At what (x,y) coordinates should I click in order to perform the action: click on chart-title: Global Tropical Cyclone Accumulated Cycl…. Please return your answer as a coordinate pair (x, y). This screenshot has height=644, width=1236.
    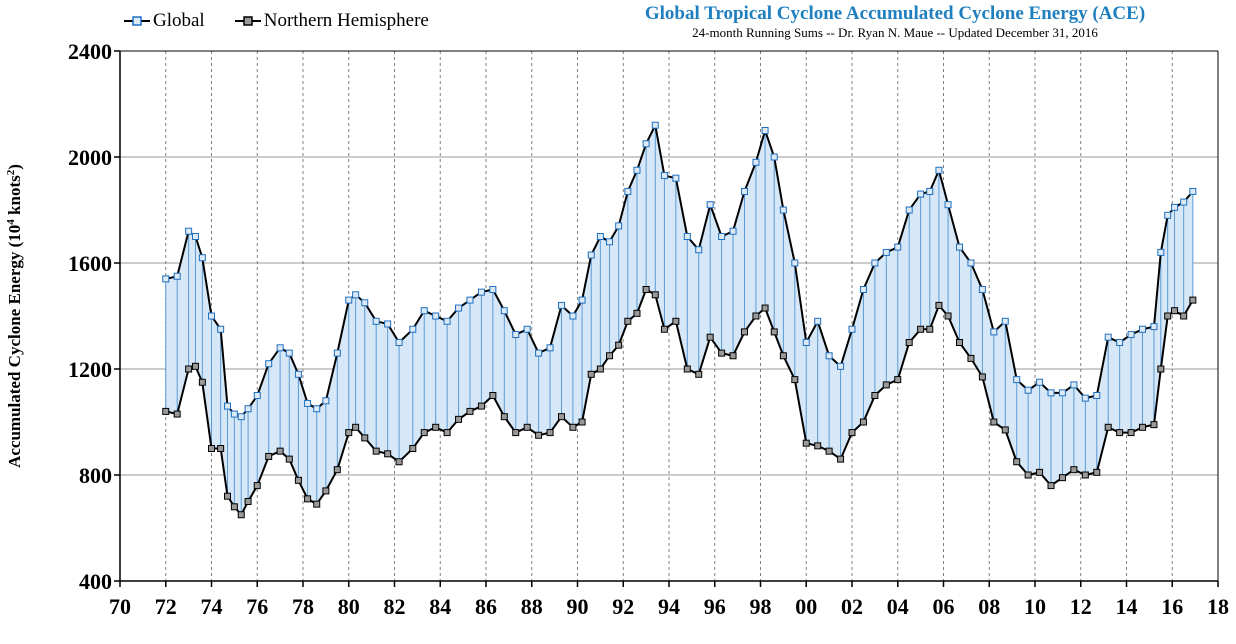
    Looking at the image, I should click on (895, 13).